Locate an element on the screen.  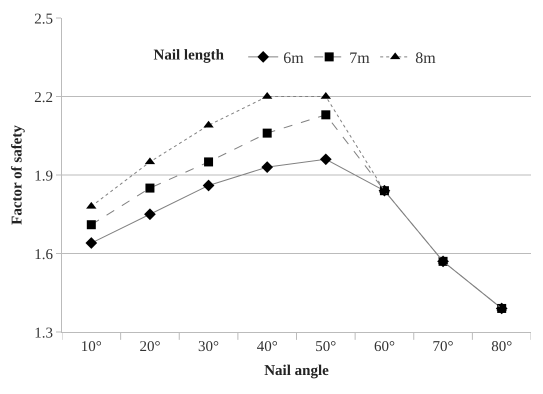
legend-label: 7m is located at coordinates (359, 59).